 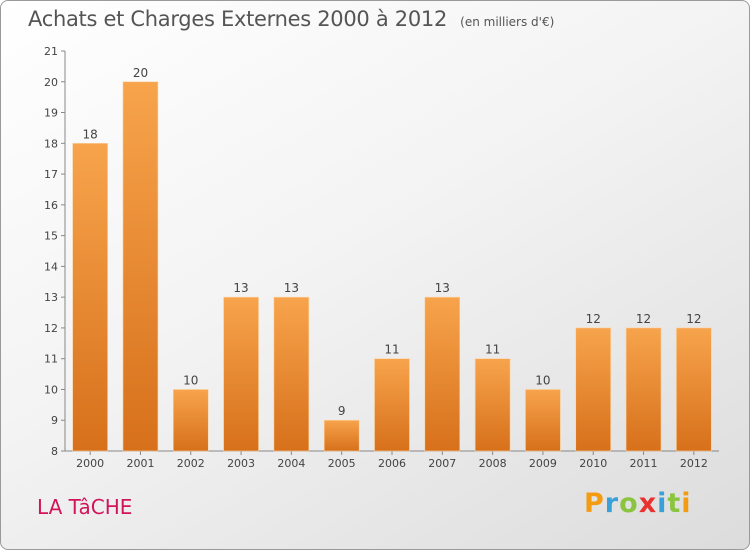 What do you see at coordinates (51, 297) in the screenshot?
I see `y-tick-label: 13` at bounding box center [51, 297].